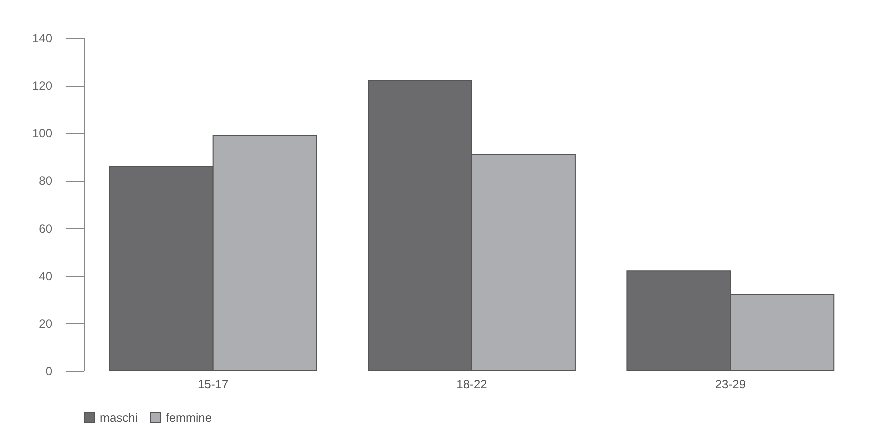  I want to click on legend-label: maschi, so click(119, 418).